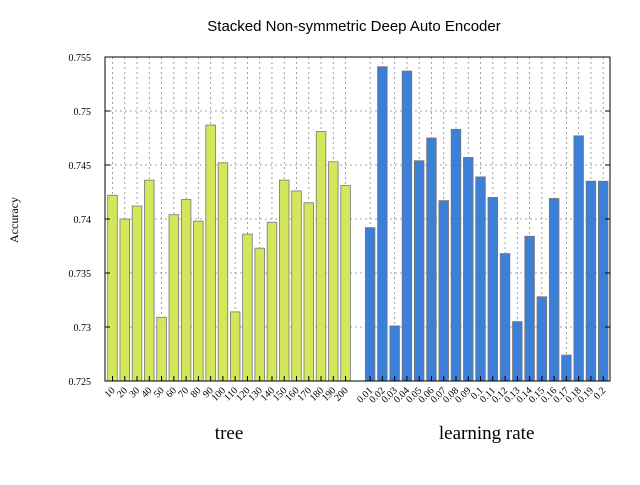  Describe the element at coordinates (375, 433) in the screenshot. I see `group-labels: tree learning rate` at that location.